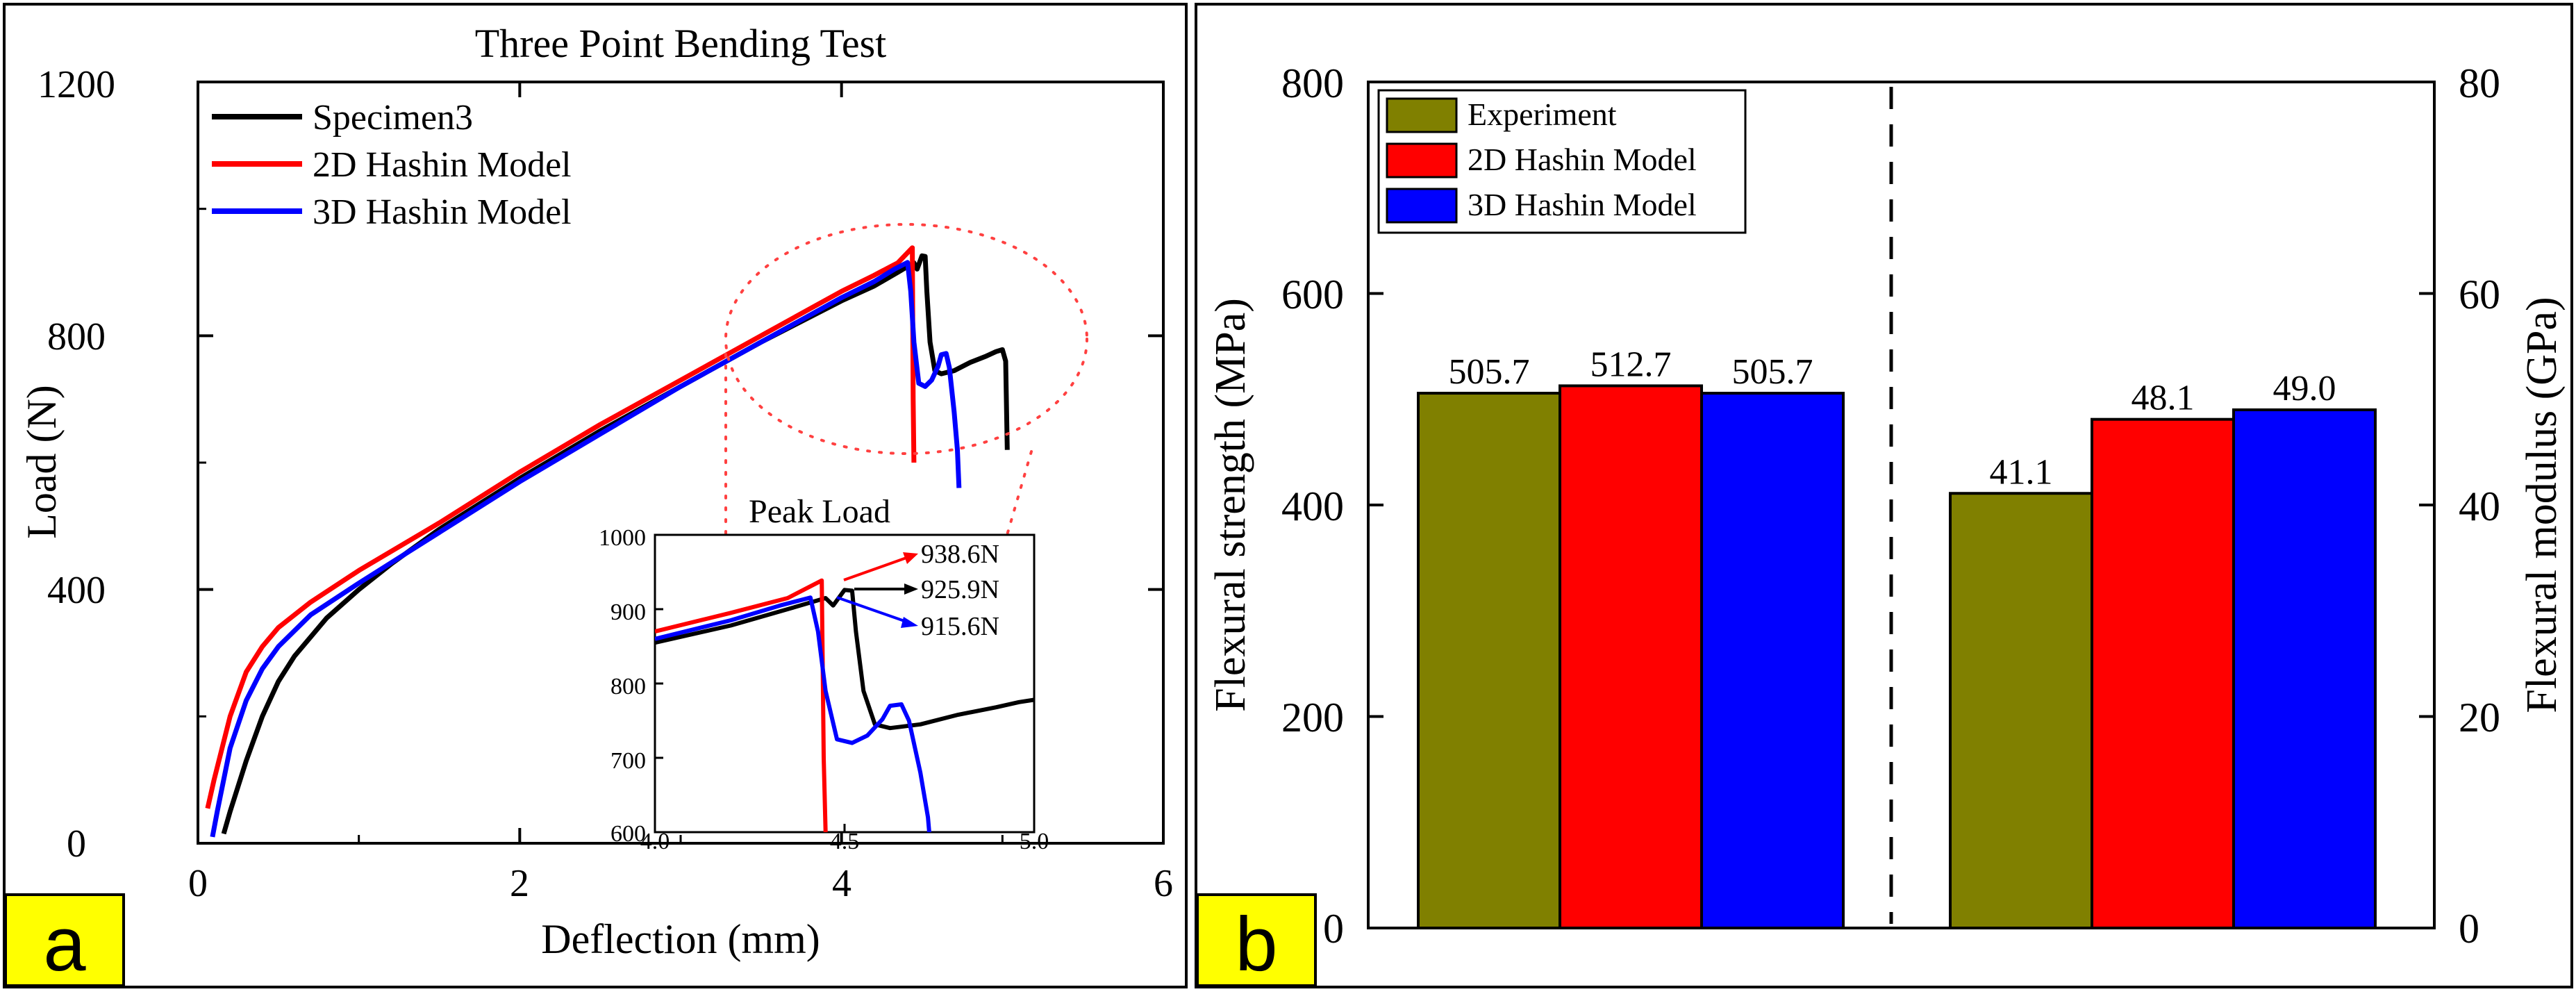  I want to click on y-tick-400: 400, so click(76, 591).